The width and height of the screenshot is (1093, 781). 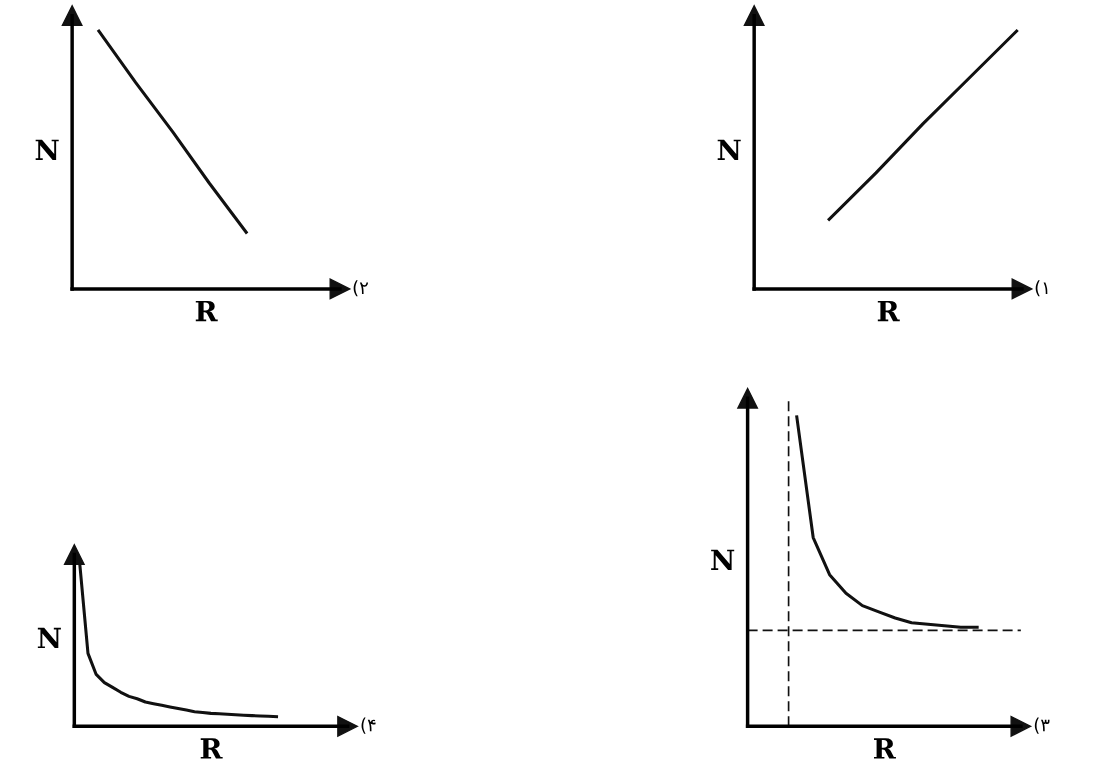 What do you see at coordinates (361, 288) in the screenshot?
I see `text: (۲` at bounding box center [361, 288].